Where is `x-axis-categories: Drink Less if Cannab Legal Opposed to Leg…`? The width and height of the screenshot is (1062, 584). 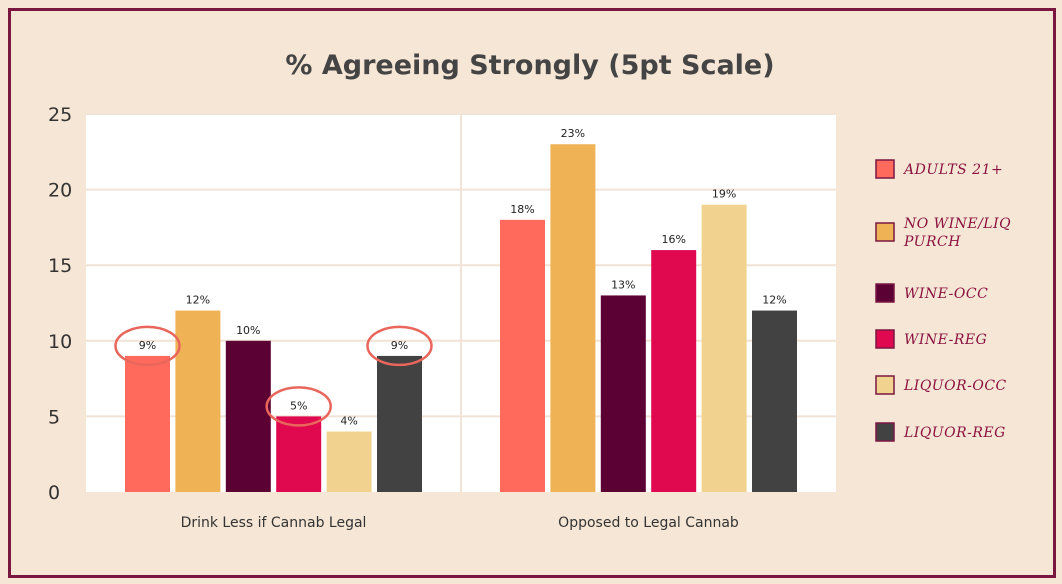 x-axis-categories: Drink Less if Cannab Legal Opposed to Leg… is located at coordinates (460, 523).